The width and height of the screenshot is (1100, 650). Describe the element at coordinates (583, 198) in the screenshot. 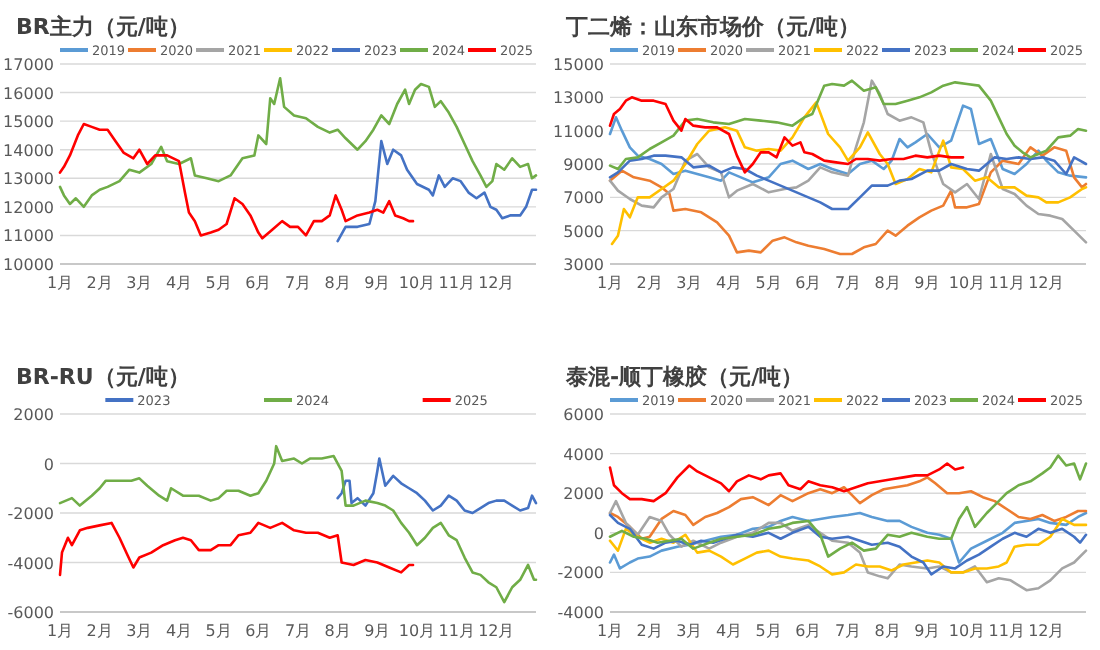

I see `y-tick-label: 7000` at that location.